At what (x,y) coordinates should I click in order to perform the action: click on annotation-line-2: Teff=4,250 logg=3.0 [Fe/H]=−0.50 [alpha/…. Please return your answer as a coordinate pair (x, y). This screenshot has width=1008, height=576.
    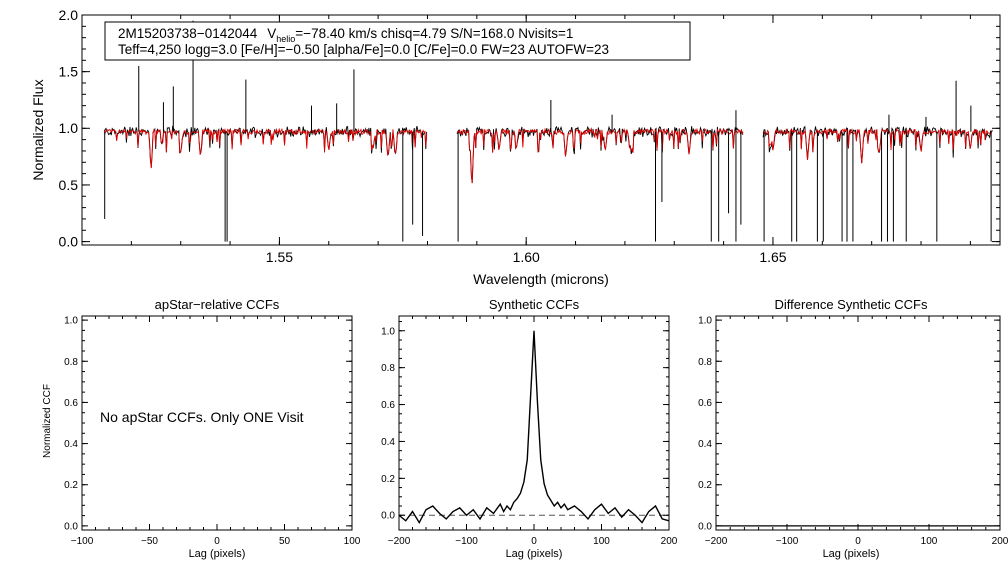
    Looking at the image, I should click on (363, 49).